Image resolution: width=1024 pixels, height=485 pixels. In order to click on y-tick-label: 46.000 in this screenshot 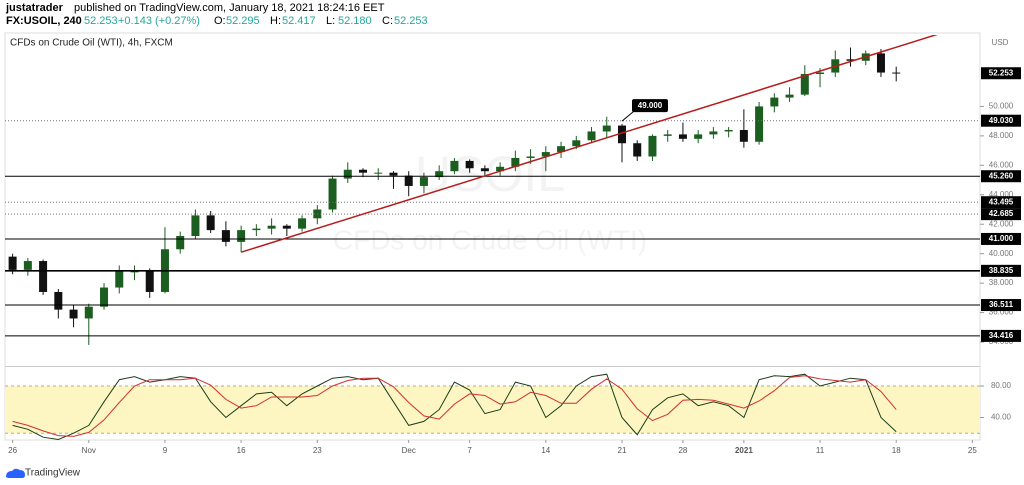, I will do `click(1001, 164)`.